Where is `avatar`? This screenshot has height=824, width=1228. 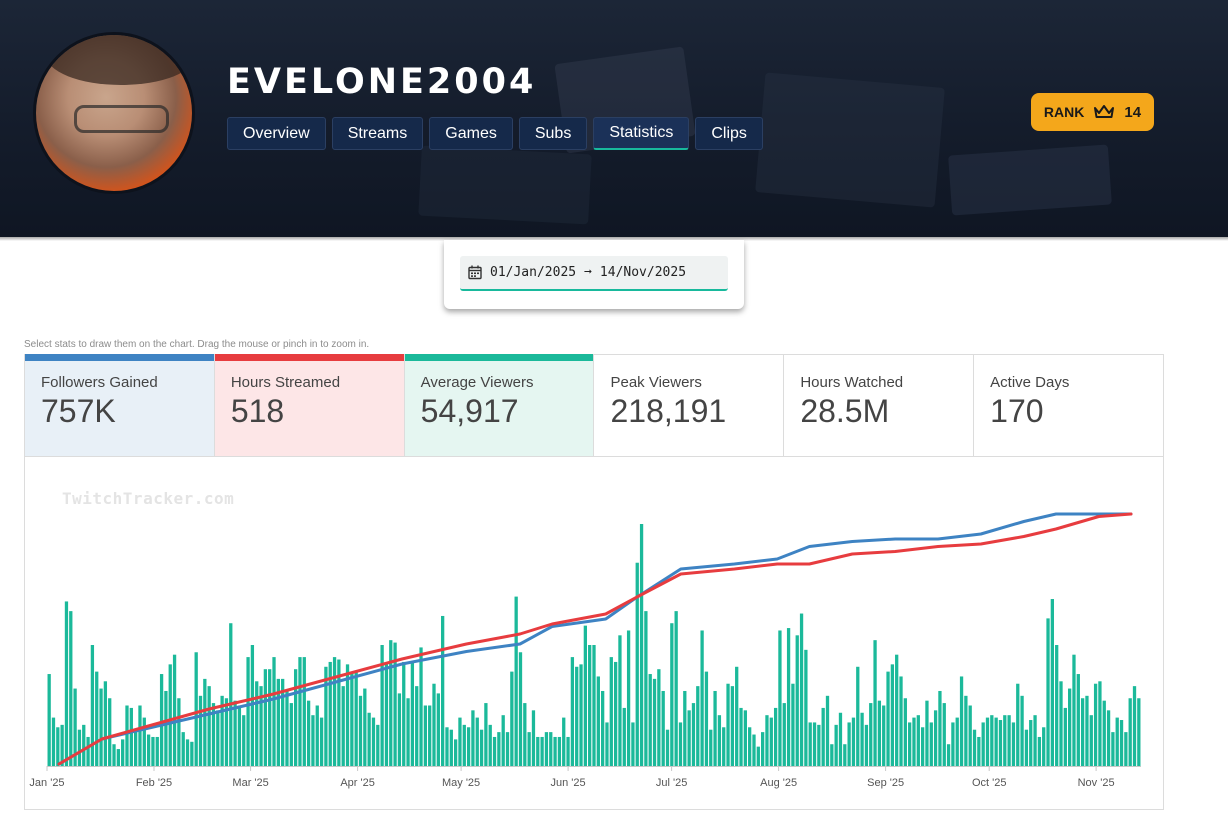 avatar is located at coordinates (114, 113).